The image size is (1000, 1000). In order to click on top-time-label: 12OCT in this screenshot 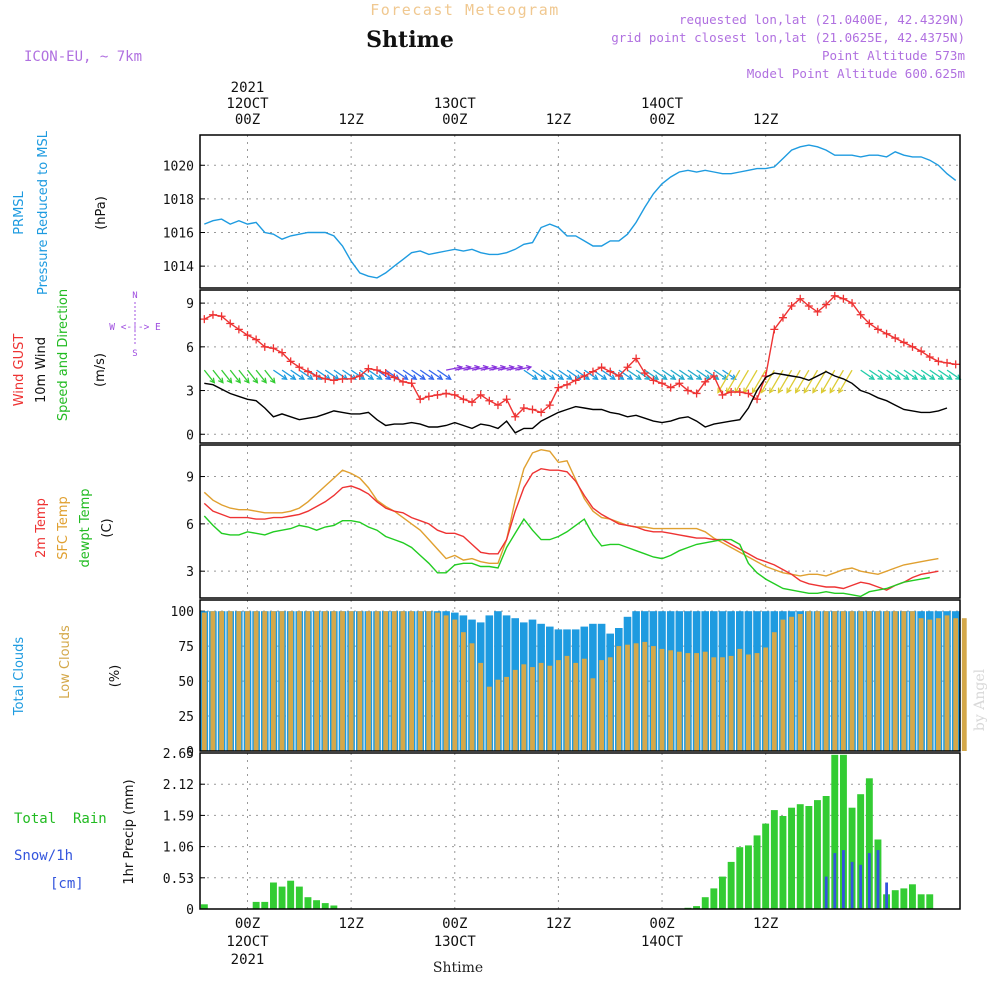, I will do `click(247, 104)`.